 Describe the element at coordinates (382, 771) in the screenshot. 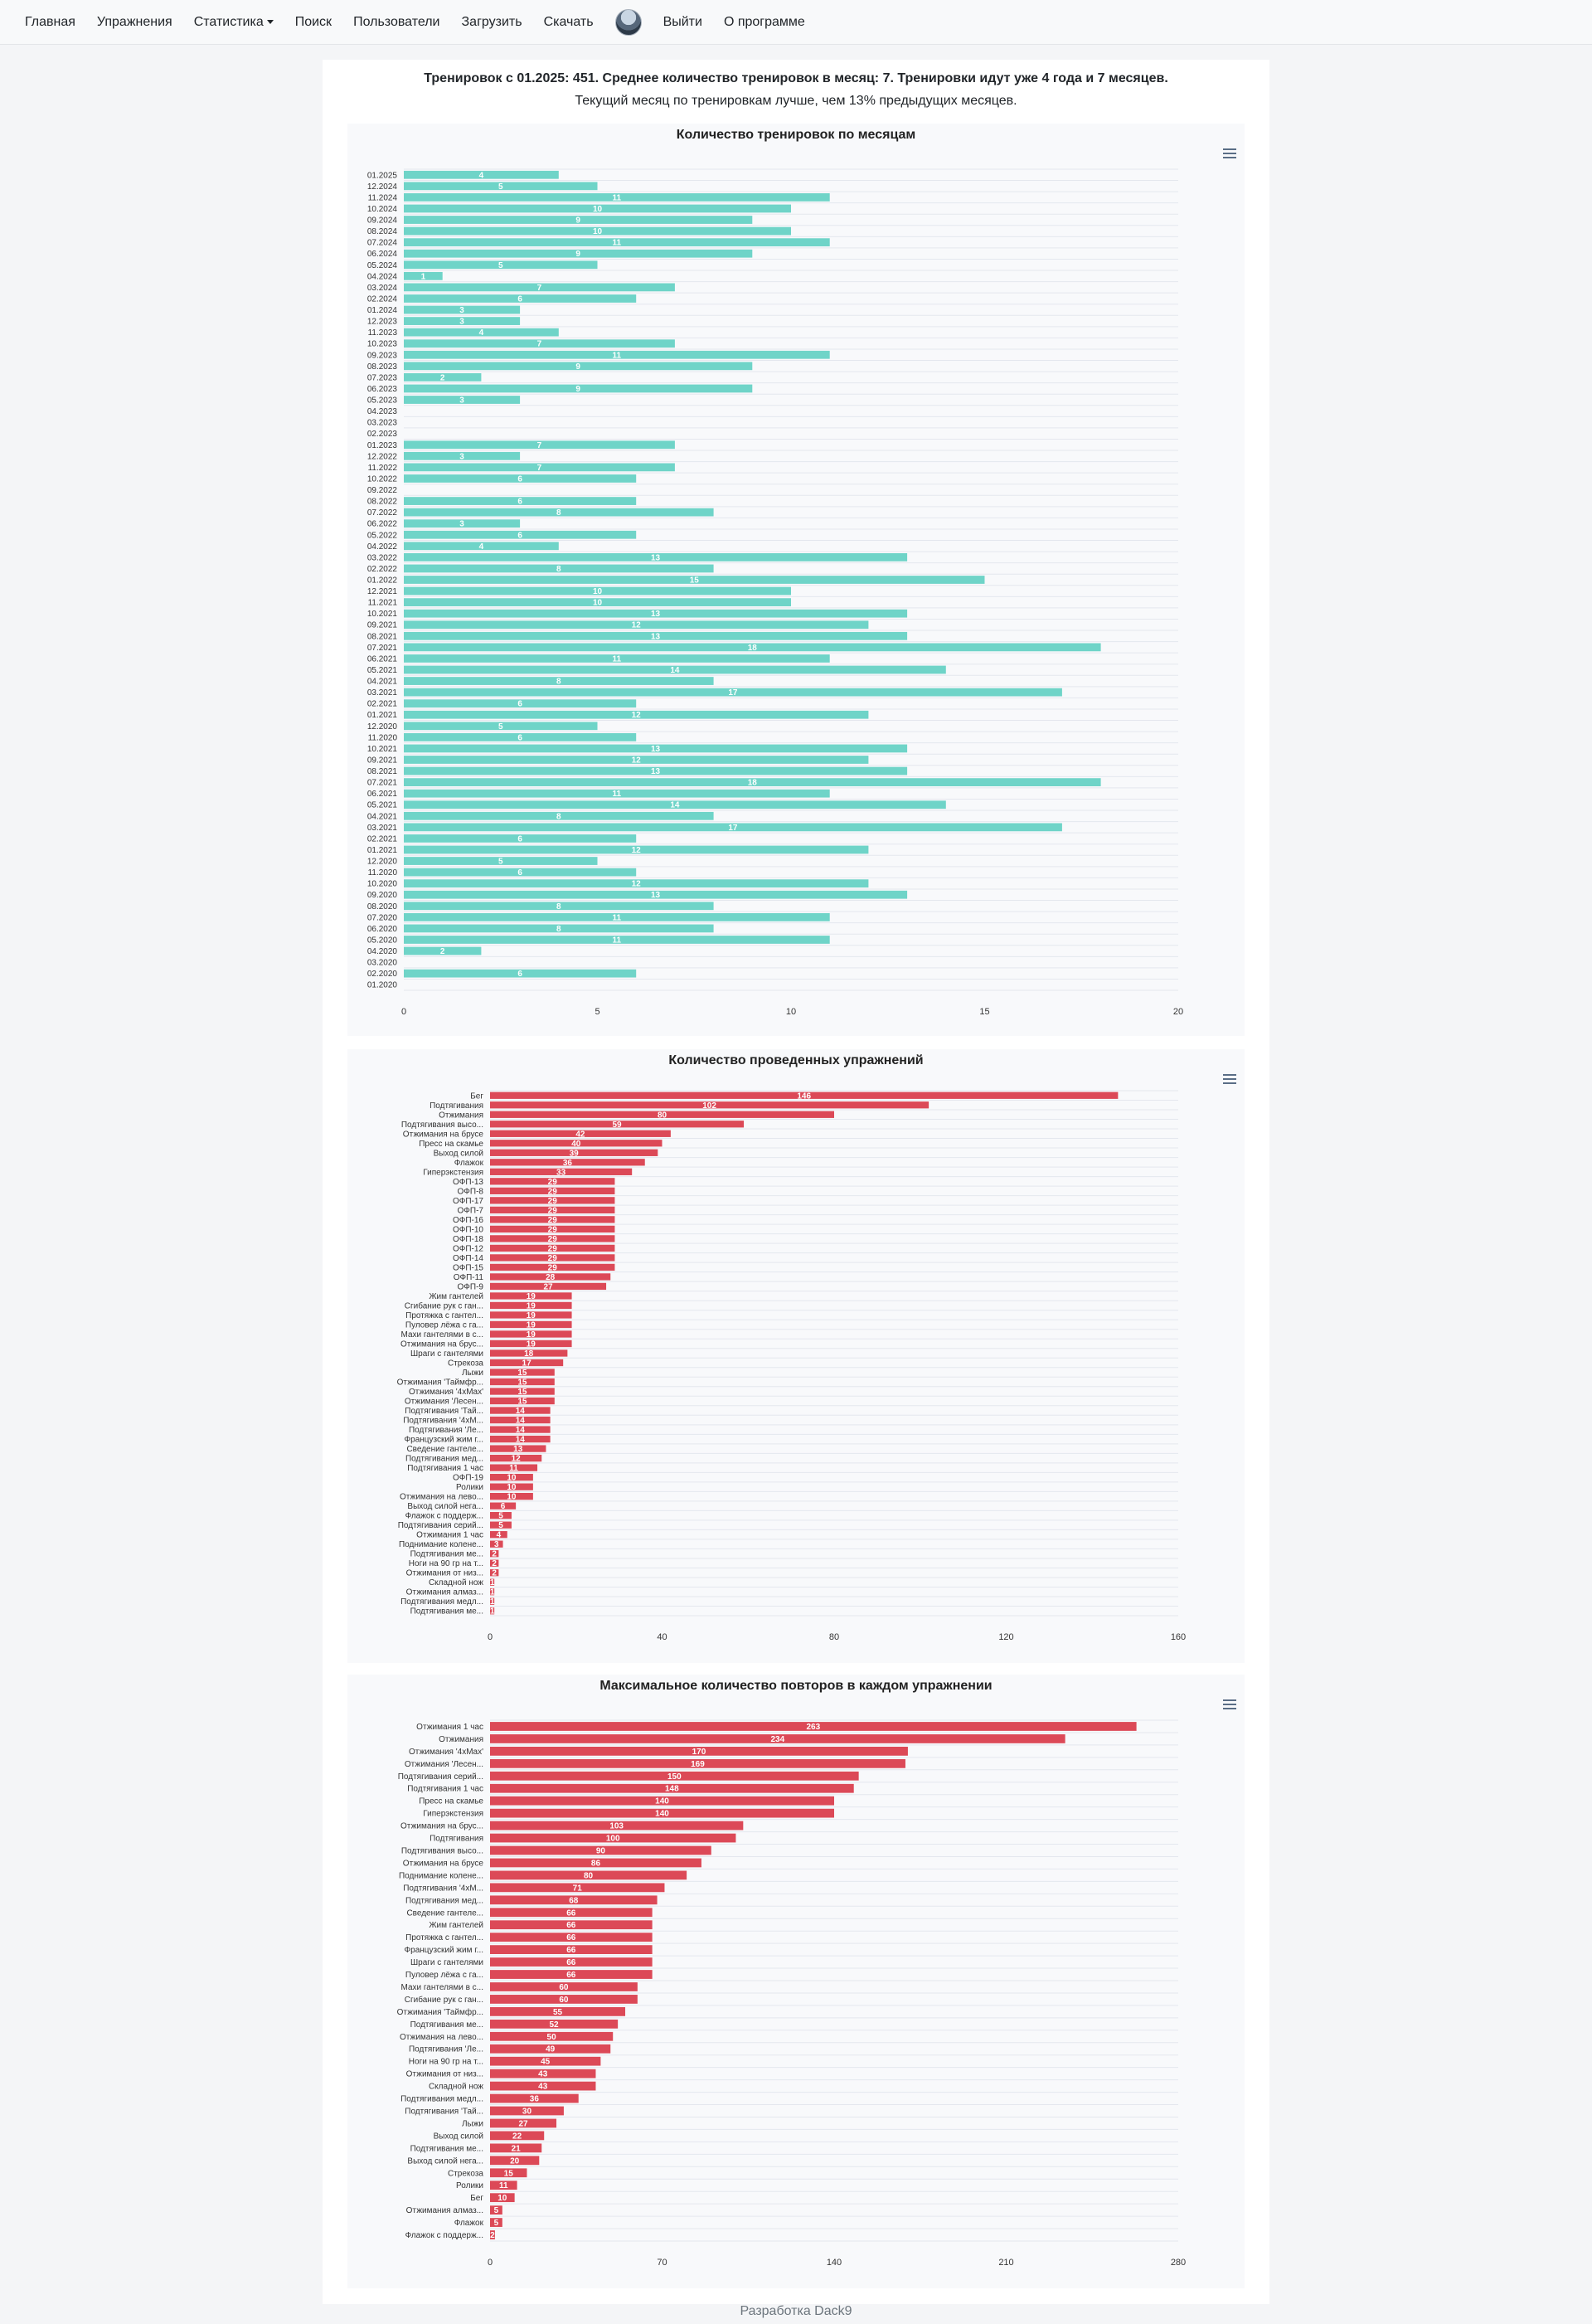

I see `category-label: 08.2021` at that location.